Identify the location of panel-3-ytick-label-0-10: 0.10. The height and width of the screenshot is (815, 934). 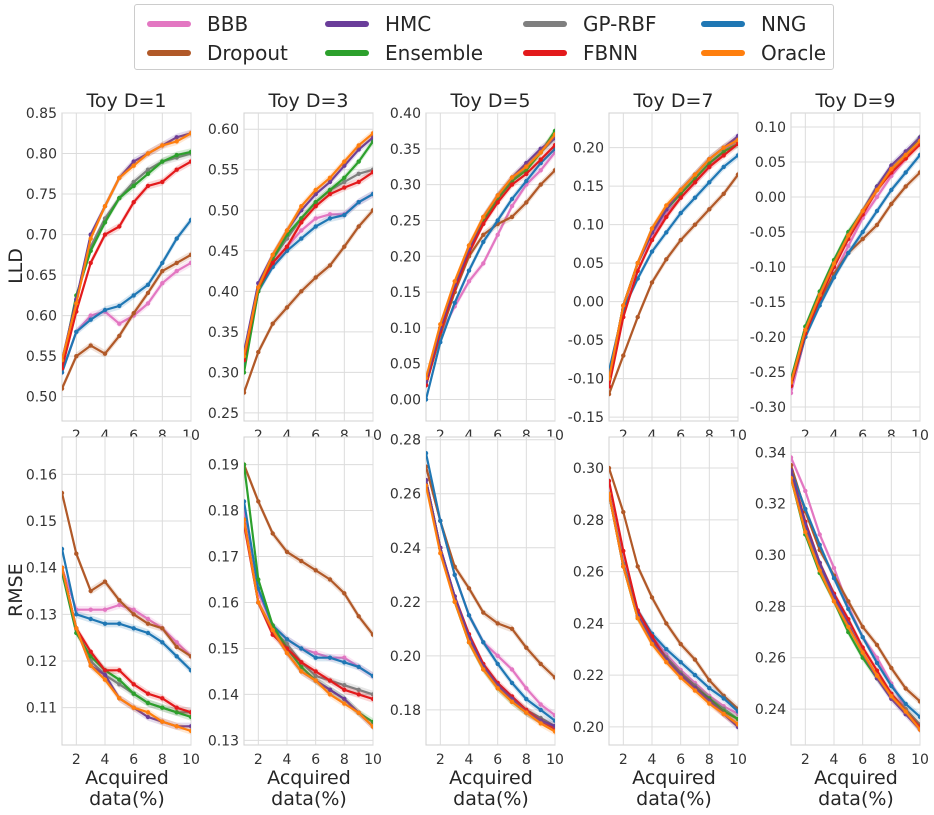
(405, 329).